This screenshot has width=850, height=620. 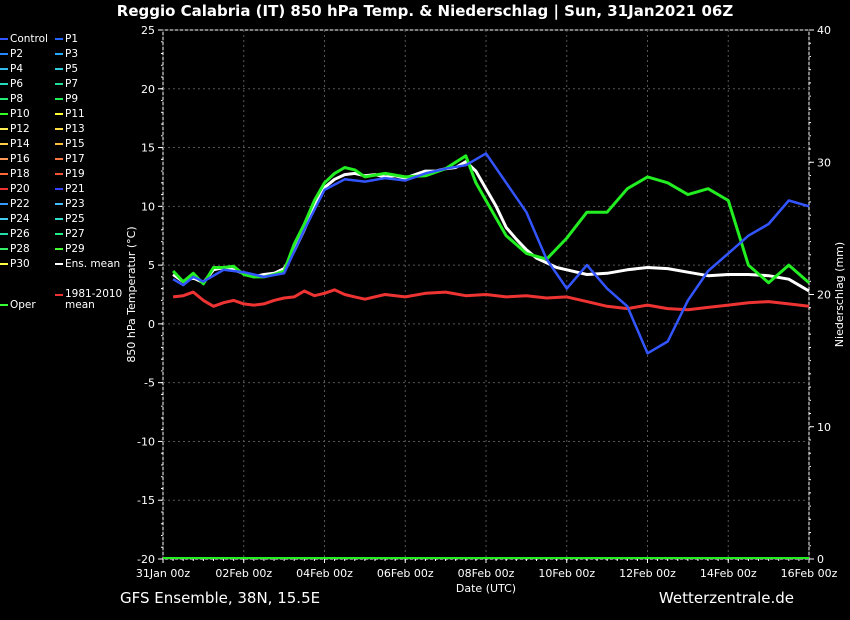 What do you see at coordinates (726, 598) in the screenshot?
I see `site-label: Wetterzentrale.de` at bounding box center [726, 598].